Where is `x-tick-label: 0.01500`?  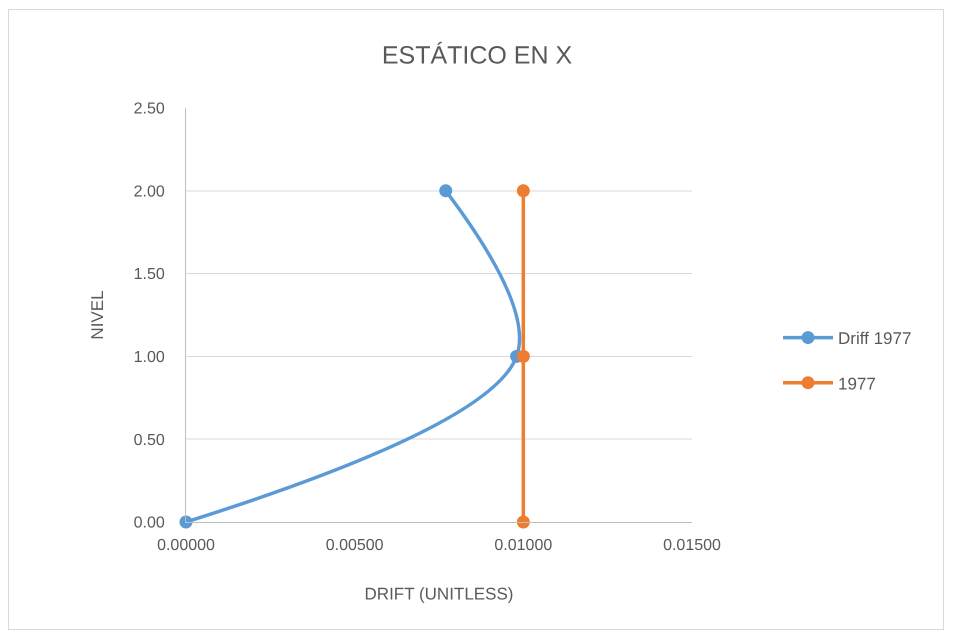 x-tick-label: 0.01500 is located at coordinates (692, 545).